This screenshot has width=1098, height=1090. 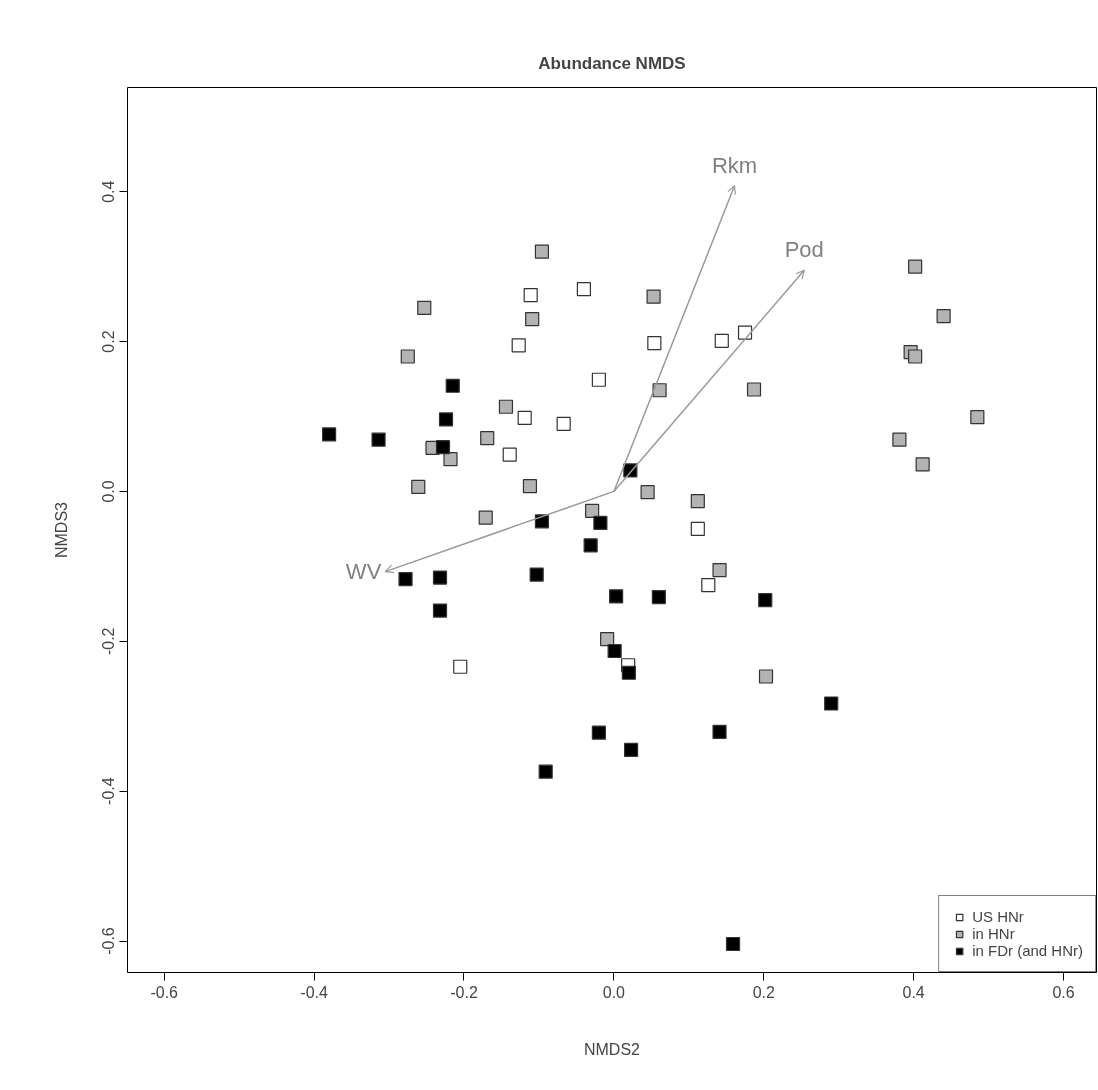 What do you see at coordinates (913, 992) in the screenshot?
I see `x-tick-label: 0.4` at bounding box center [913, 992].